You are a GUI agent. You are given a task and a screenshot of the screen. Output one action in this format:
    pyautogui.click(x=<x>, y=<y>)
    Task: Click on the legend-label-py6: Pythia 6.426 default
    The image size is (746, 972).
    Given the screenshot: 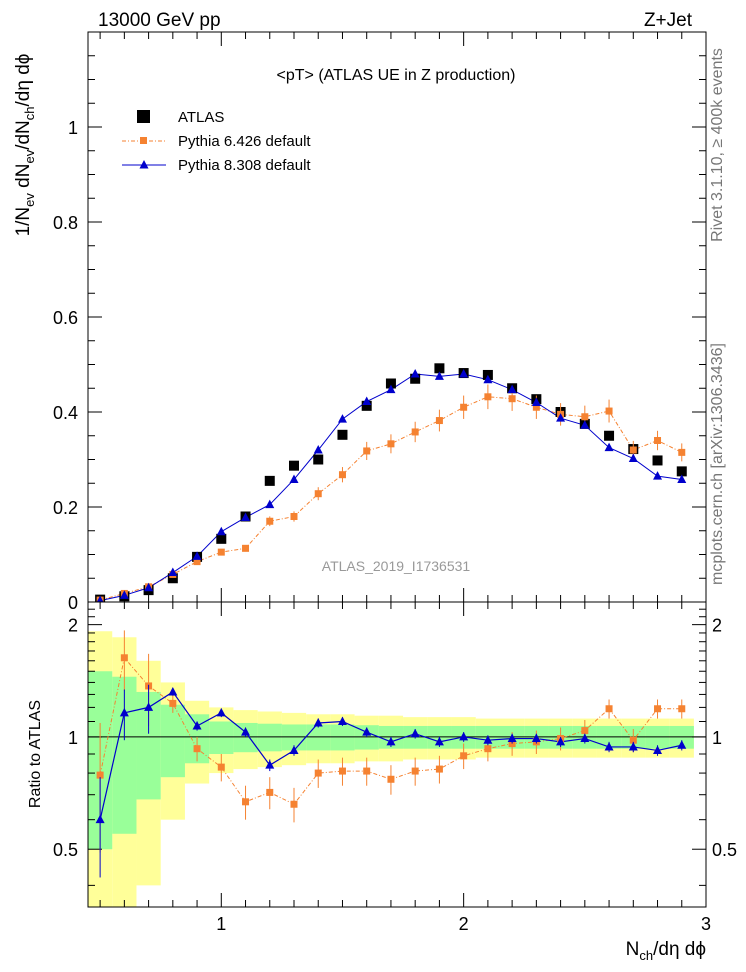 What is the action you would take?
    pyautogui.click(x=244, y=141)
    